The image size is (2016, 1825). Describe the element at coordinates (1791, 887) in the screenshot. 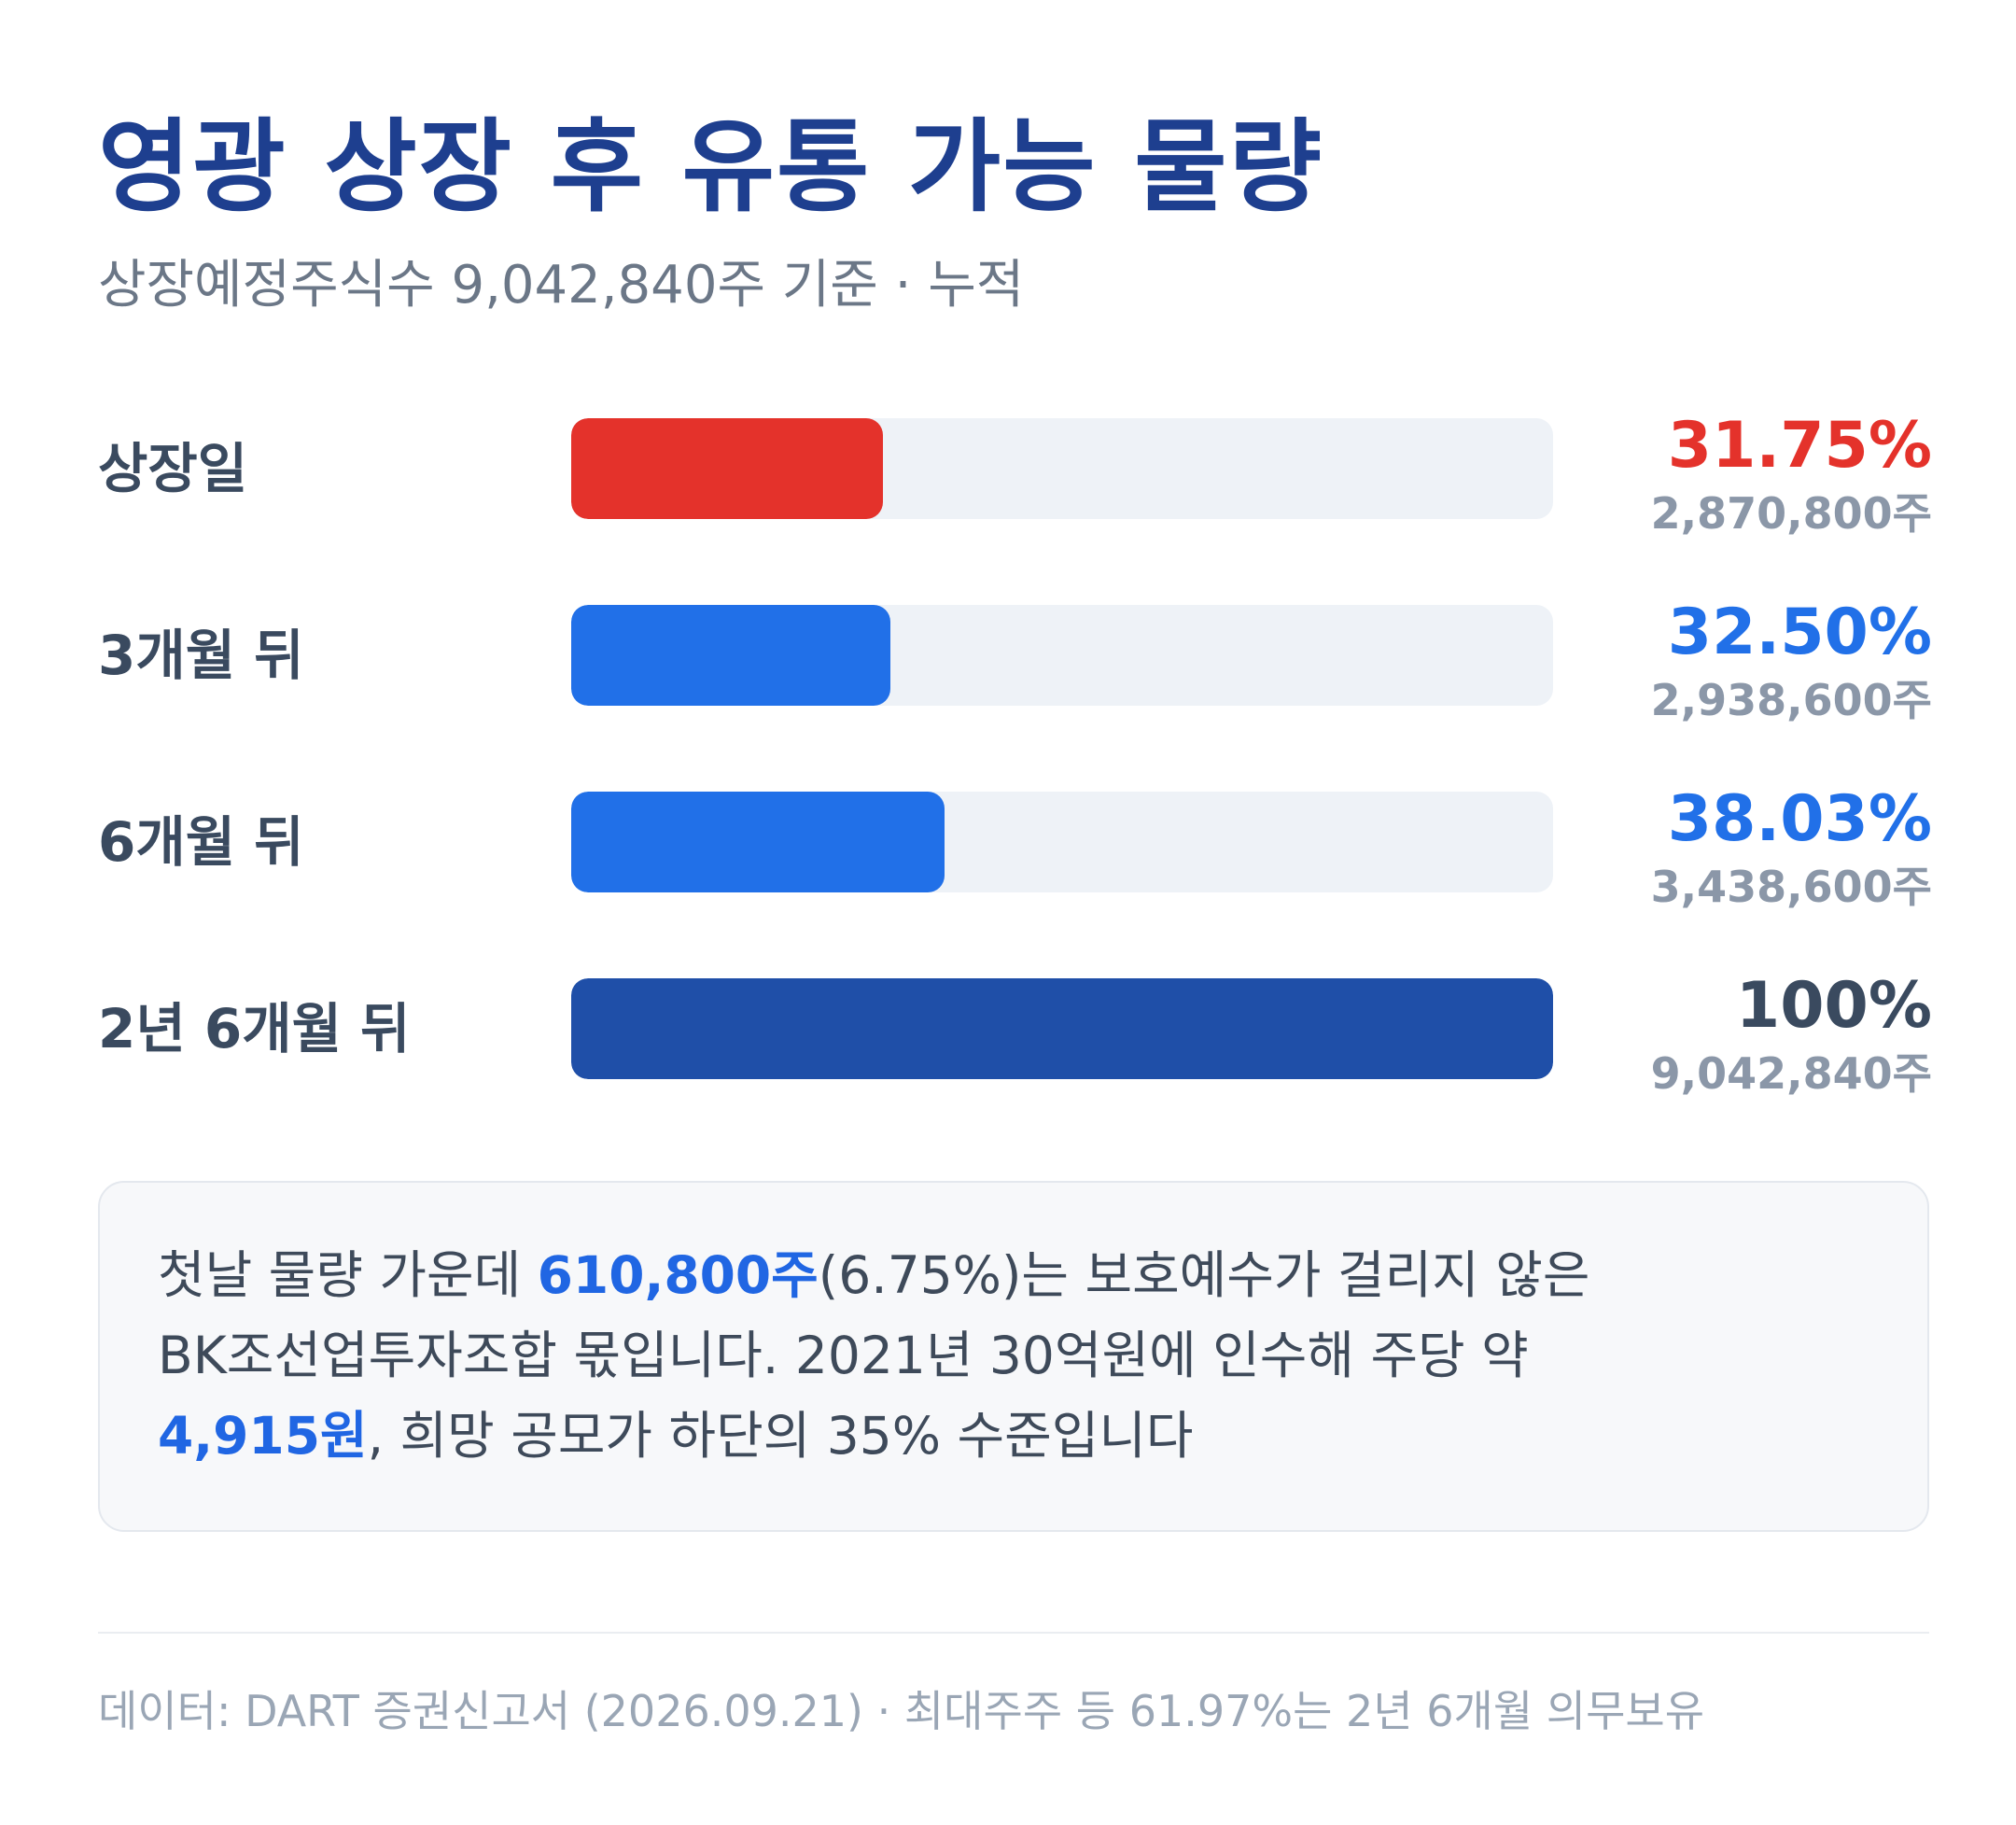

I see `bar-shares-label: 3,438,600주` at that location.